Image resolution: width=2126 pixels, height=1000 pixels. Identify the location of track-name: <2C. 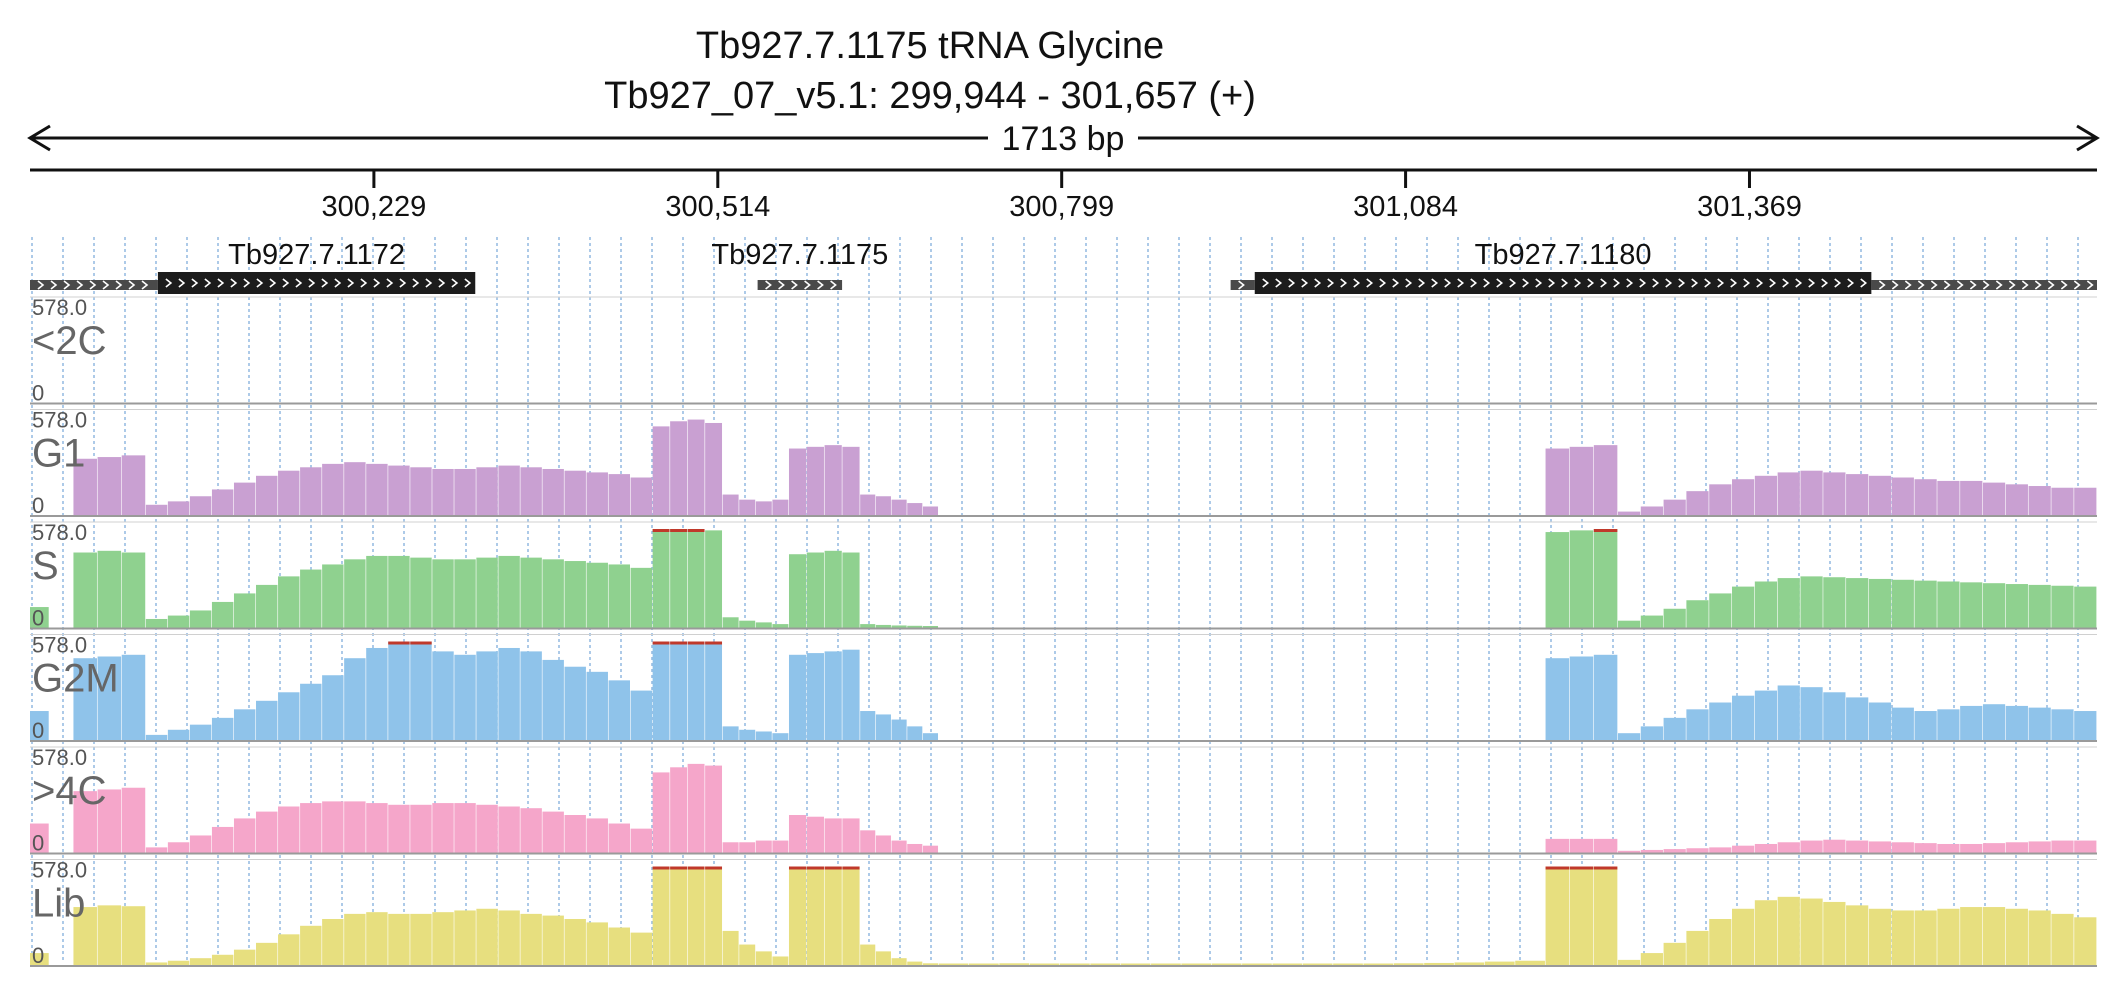
(69, 341).